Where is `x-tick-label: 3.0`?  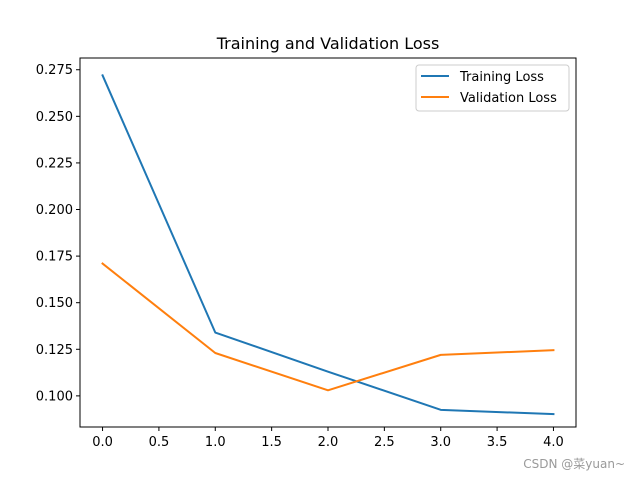 x-tick-label: 3.0 is located at coordinates (440, 442).